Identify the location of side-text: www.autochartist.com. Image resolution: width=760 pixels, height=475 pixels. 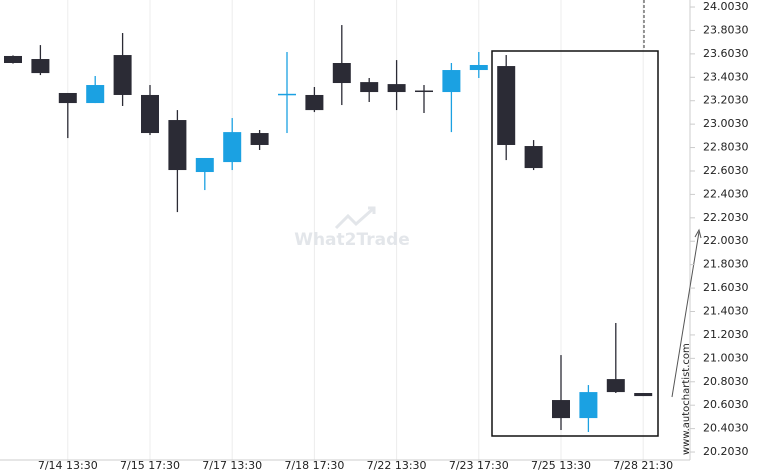
(686, 399).